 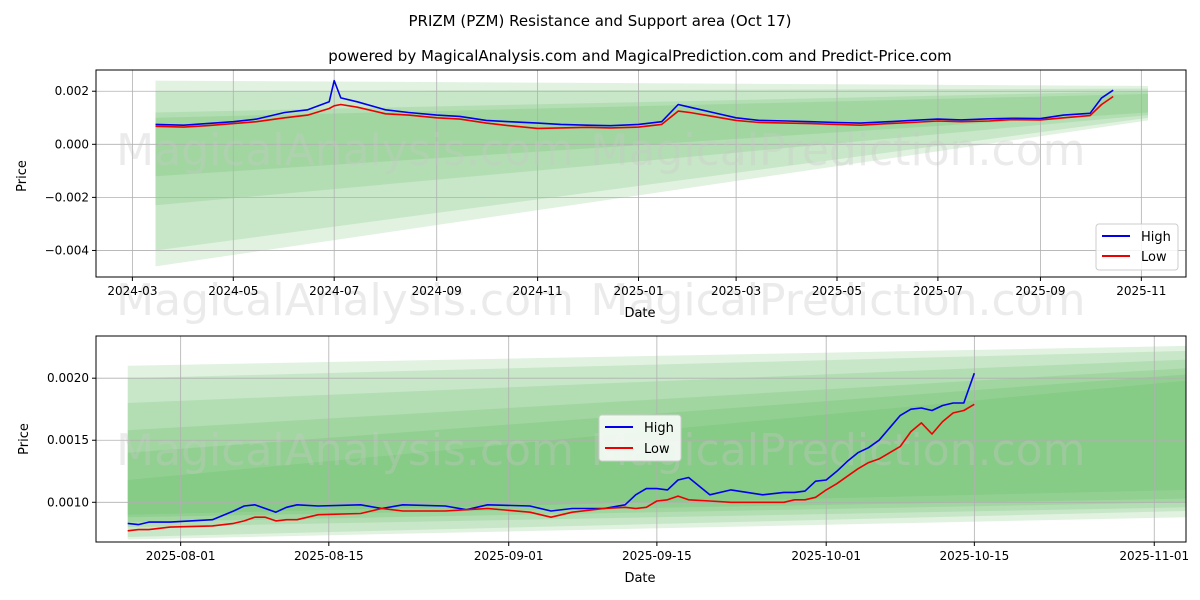 I want to click on bottom-legend: High Low, so click(x=640, y=438).